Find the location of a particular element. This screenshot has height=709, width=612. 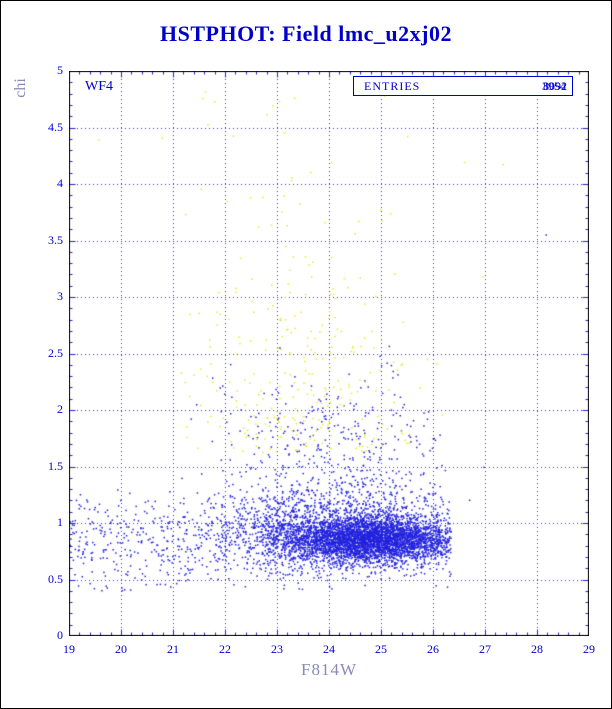

y-tick-label: 1 is located at coordinates (60, 522).